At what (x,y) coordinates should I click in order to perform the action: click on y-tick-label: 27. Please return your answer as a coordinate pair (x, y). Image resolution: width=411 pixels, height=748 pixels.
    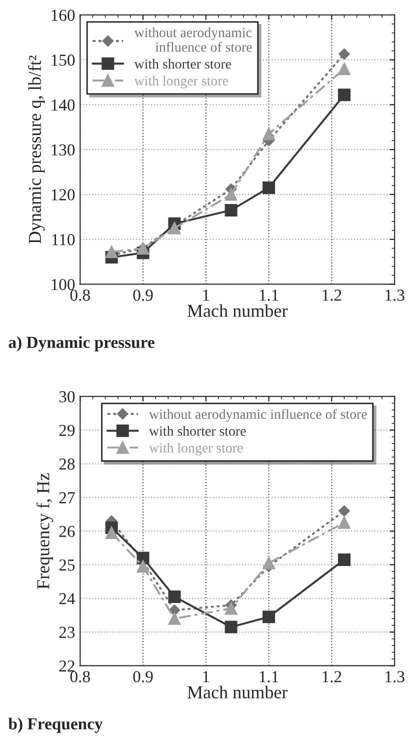
    Looking at the image, I should click on (67, 498).